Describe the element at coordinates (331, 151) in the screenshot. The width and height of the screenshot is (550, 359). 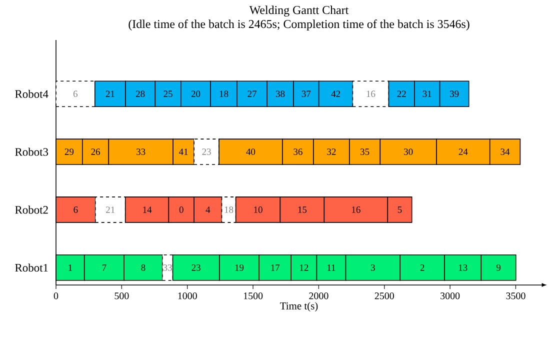
I see `annotation: 32` at that location.